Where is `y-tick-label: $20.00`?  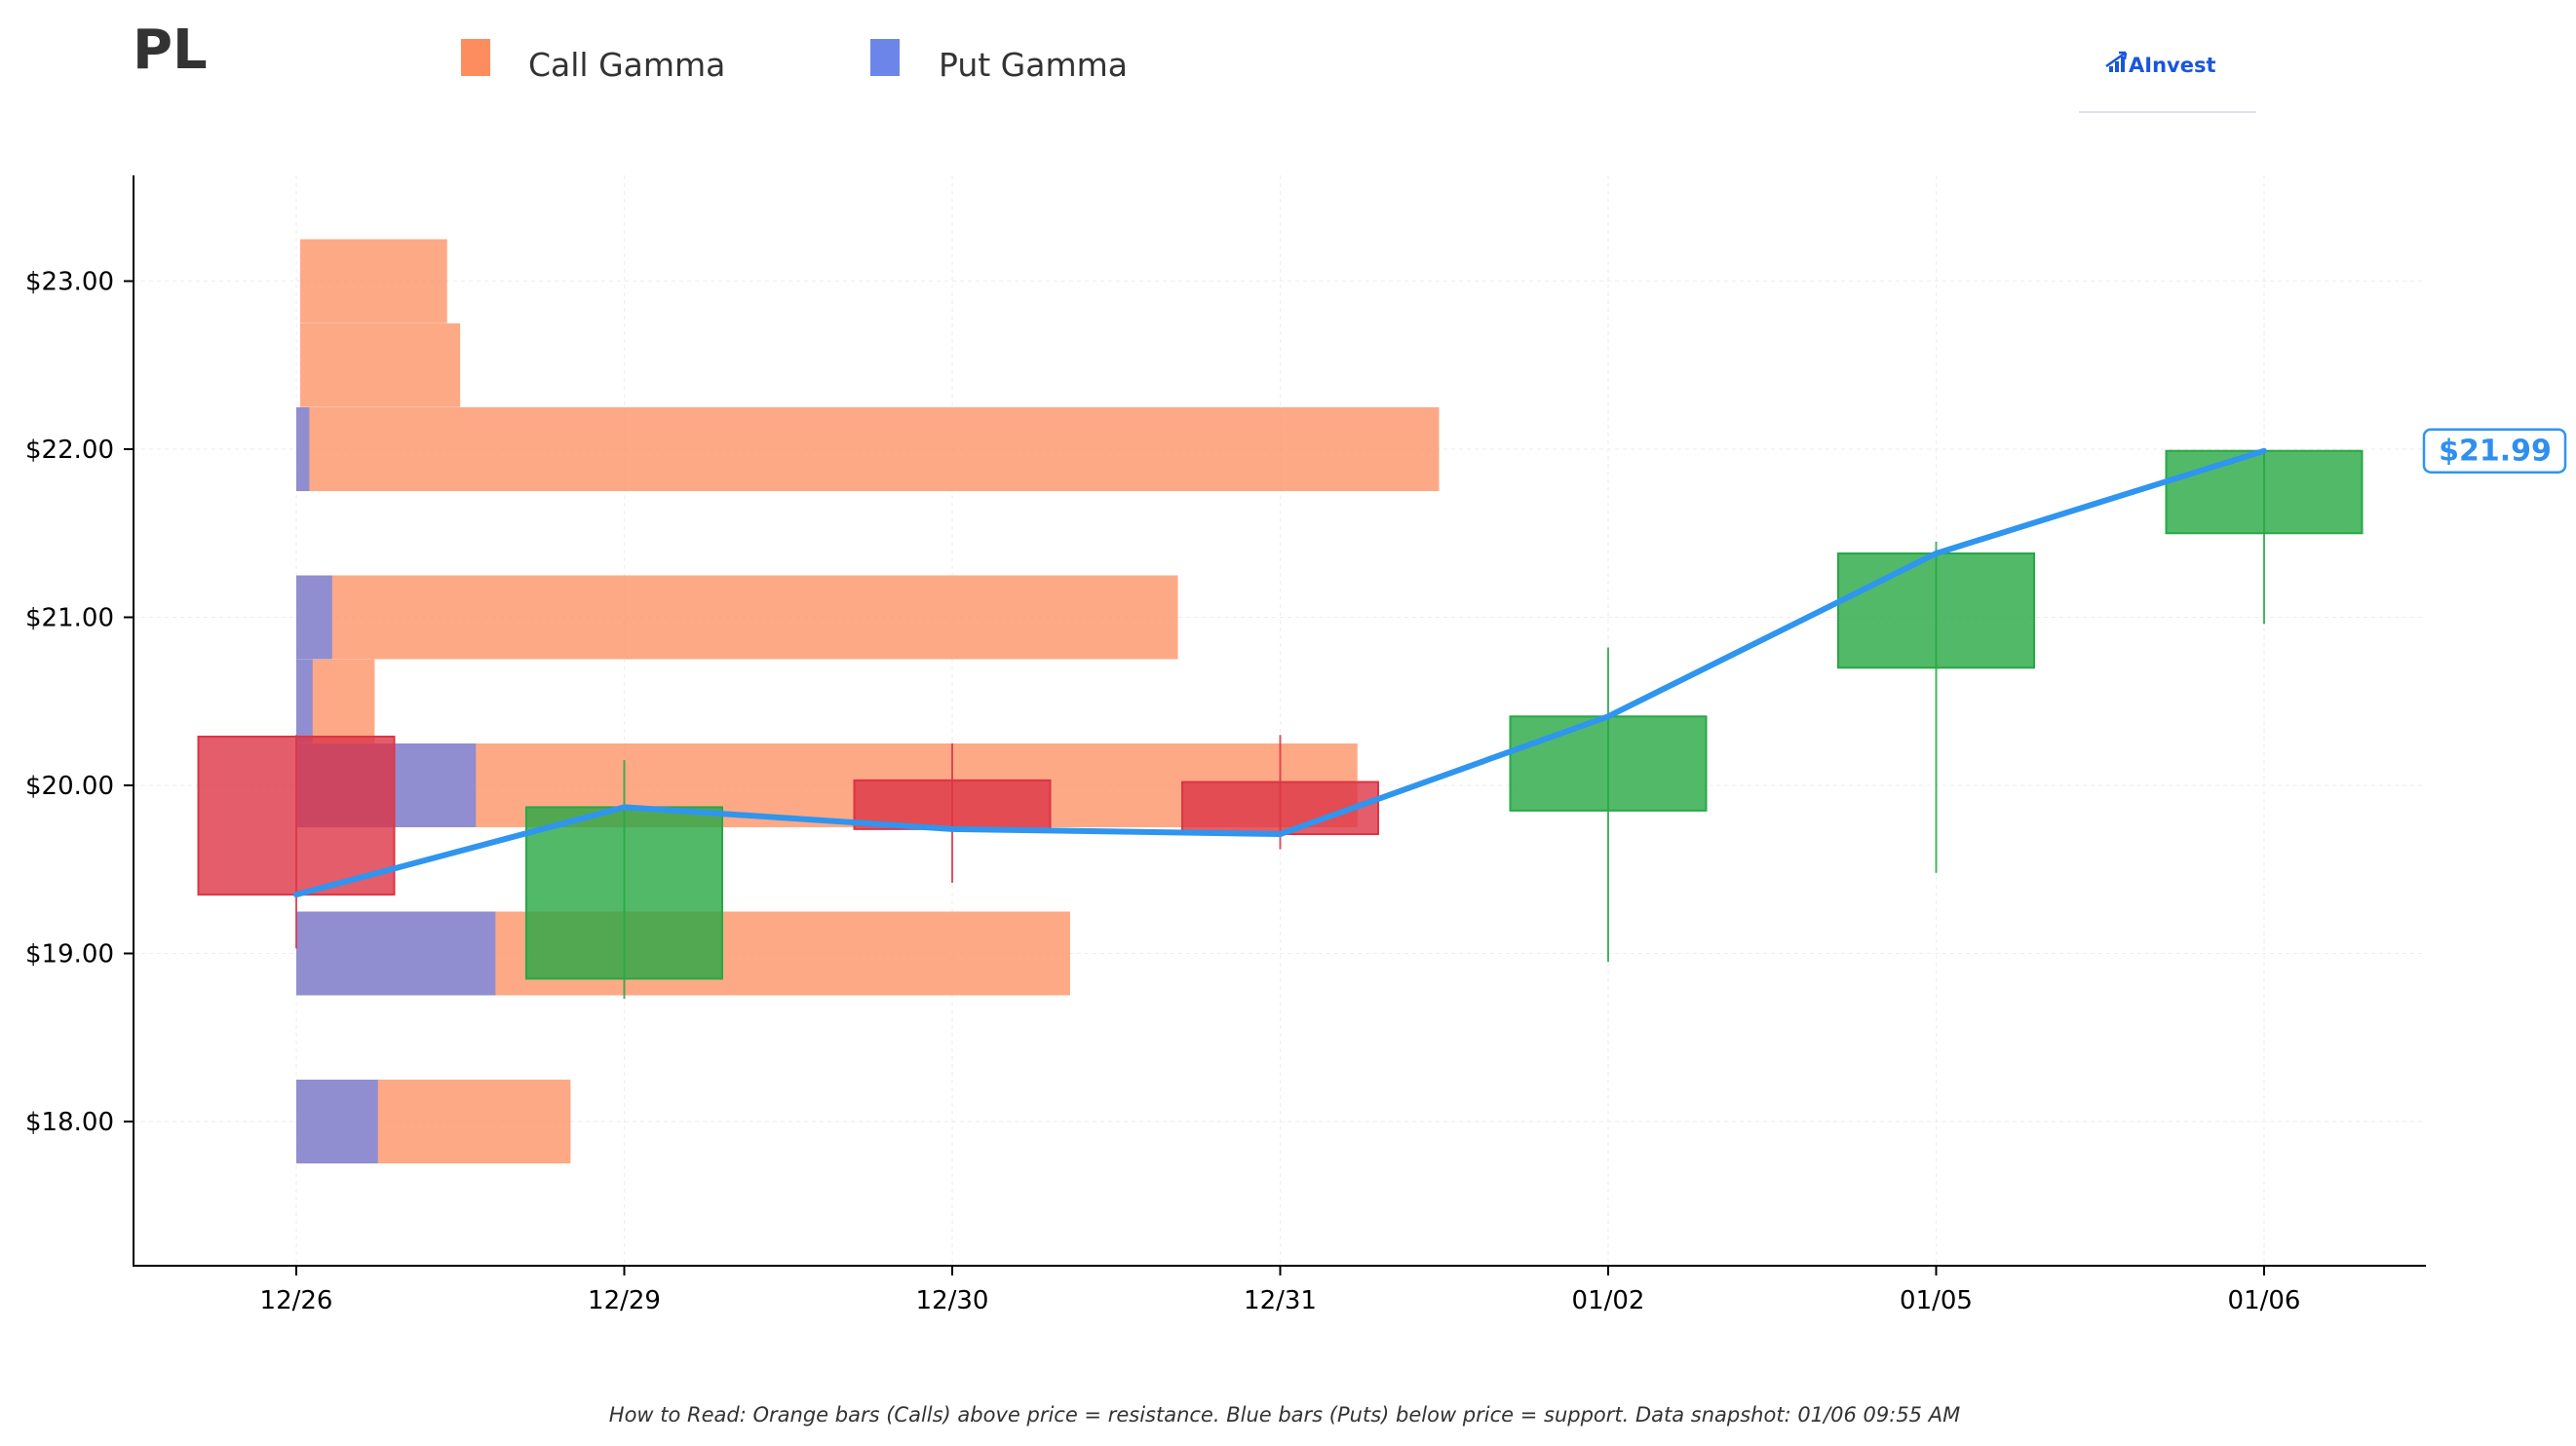 y-tick-label: $20.00 is located at coordinates (69, 786).